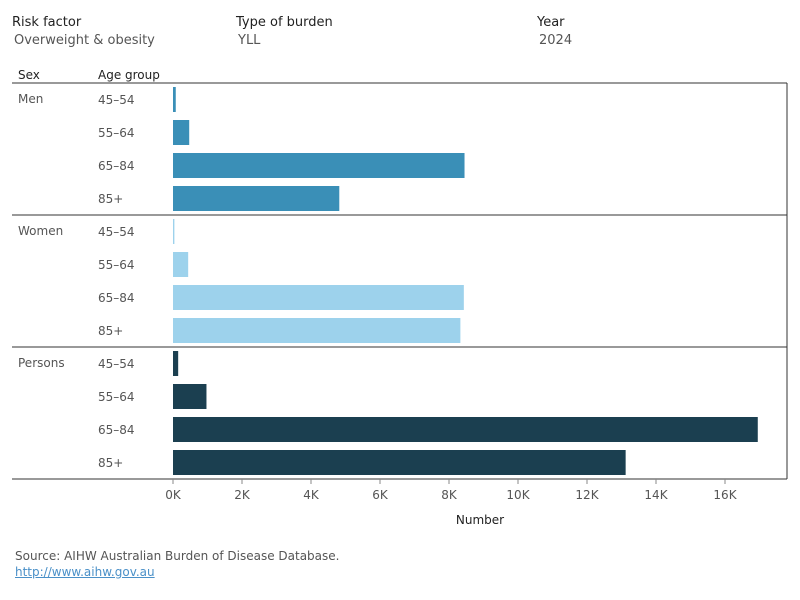 Image resolution: width=800 pixels, height=600 pixels. What do you see at coordinates (116, 397) in the screenshot?
I see `age-label-persons-55-64: 55–64` at bounding box center [116, 397].